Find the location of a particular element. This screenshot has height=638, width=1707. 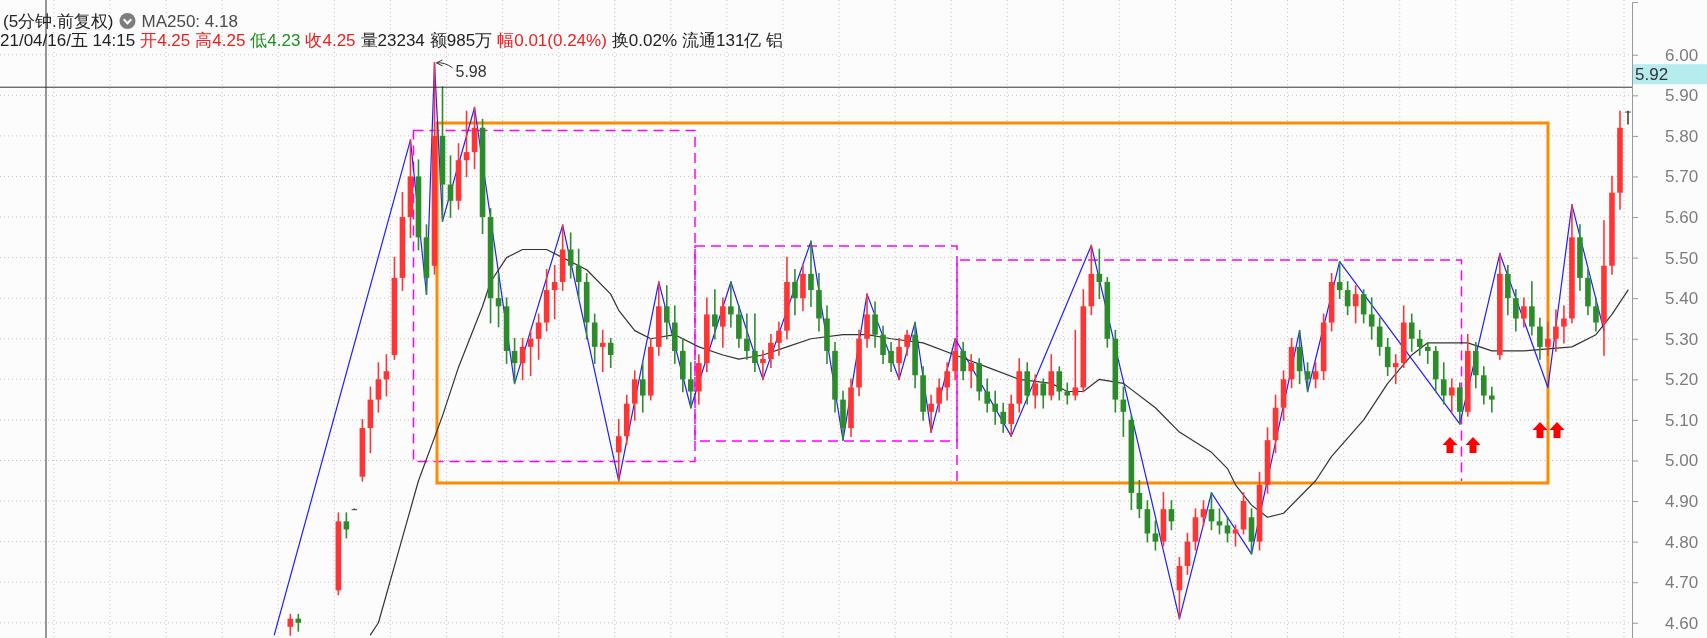

y-tick-label: 4.80 is located at coordinates (1682, 542).